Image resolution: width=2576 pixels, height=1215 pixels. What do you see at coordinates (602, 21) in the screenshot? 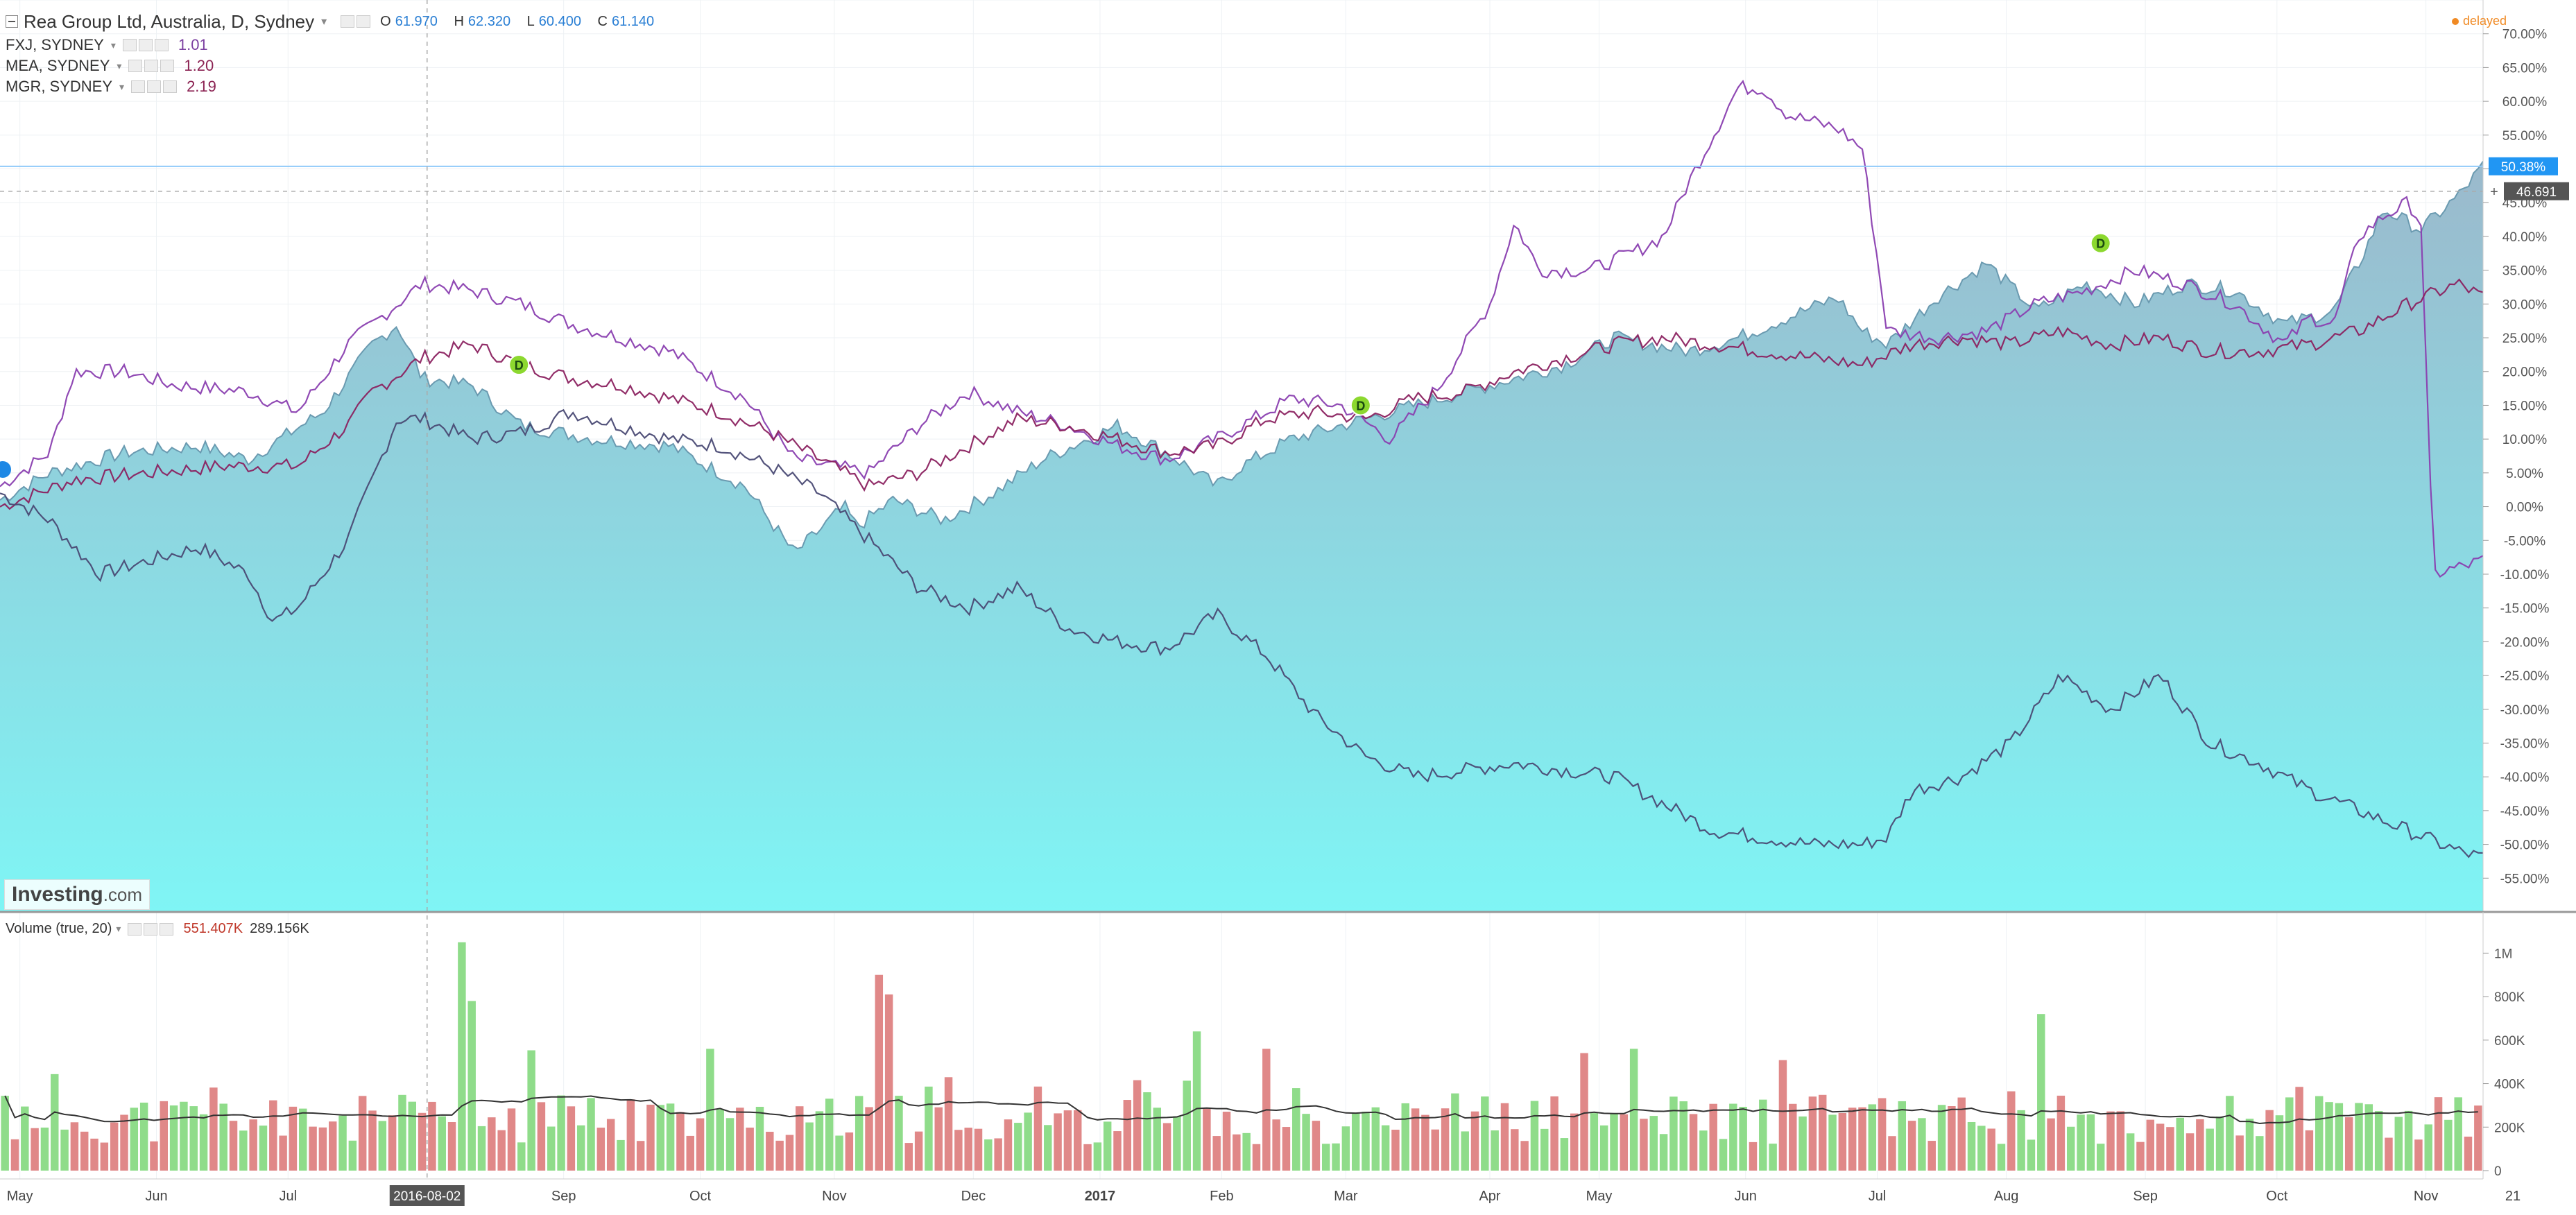
I see `ohlc-close-key: C` at bounding box center [602, 21].